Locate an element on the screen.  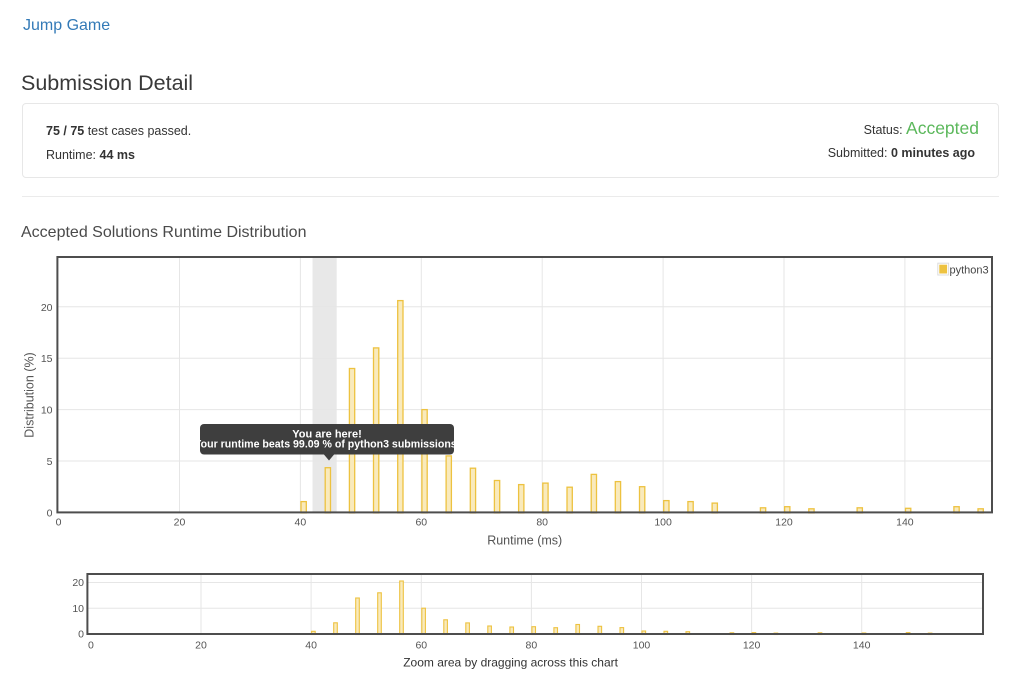
svg-text: 5 is located at coordinates (50, 462).